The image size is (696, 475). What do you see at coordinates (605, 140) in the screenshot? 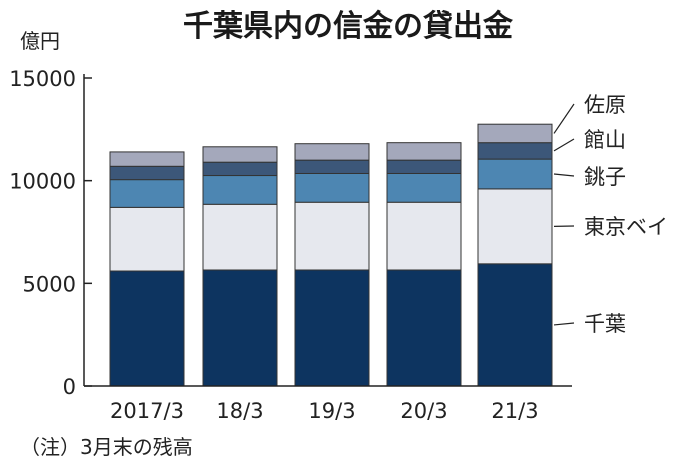
I see `legend-label: 館山` at bounding box center [605, 140].